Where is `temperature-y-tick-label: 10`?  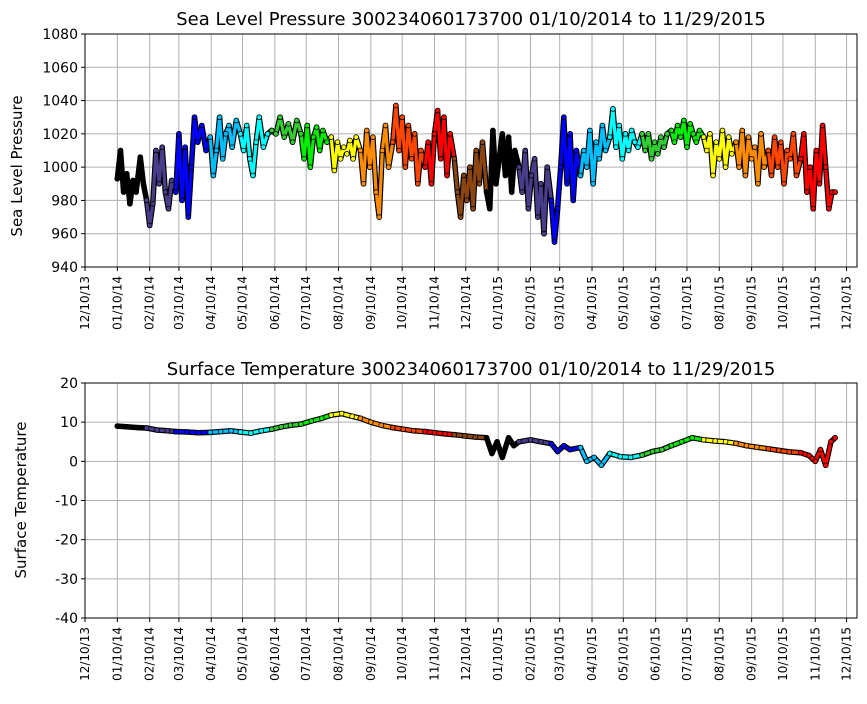
temperature-y-tick-label: 10 is located at coordinates (69, 423).